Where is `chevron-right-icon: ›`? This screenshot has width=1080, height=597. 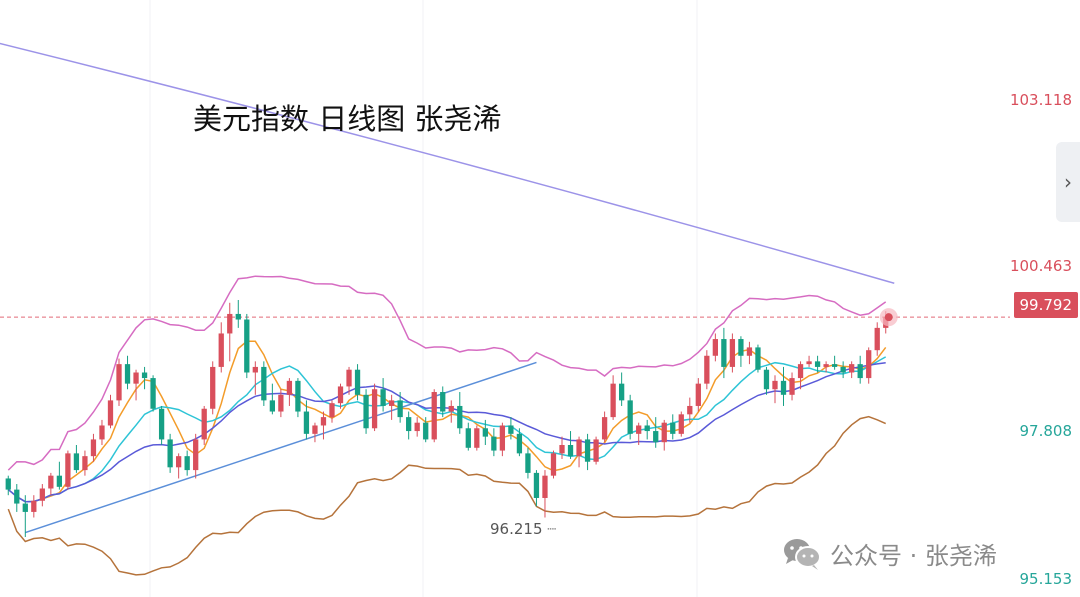
chevron-right-icon: › is located at coordinates (1068, 182).